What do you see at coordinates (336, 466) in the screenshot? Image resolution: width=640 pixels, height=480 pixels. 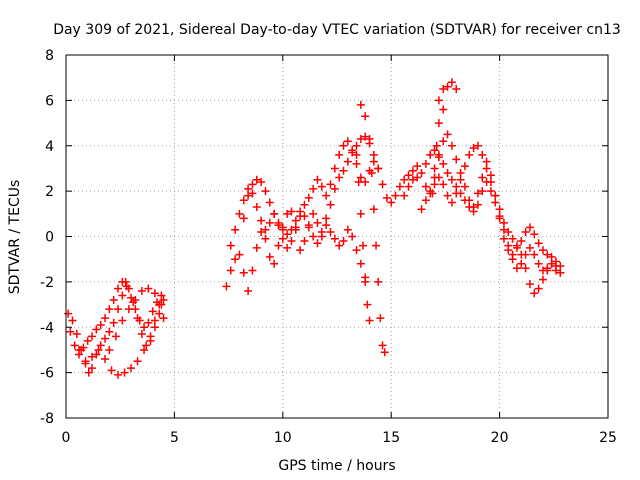 I see `x-axis-label: GPS time / hours` at bounding box center [336, 466].